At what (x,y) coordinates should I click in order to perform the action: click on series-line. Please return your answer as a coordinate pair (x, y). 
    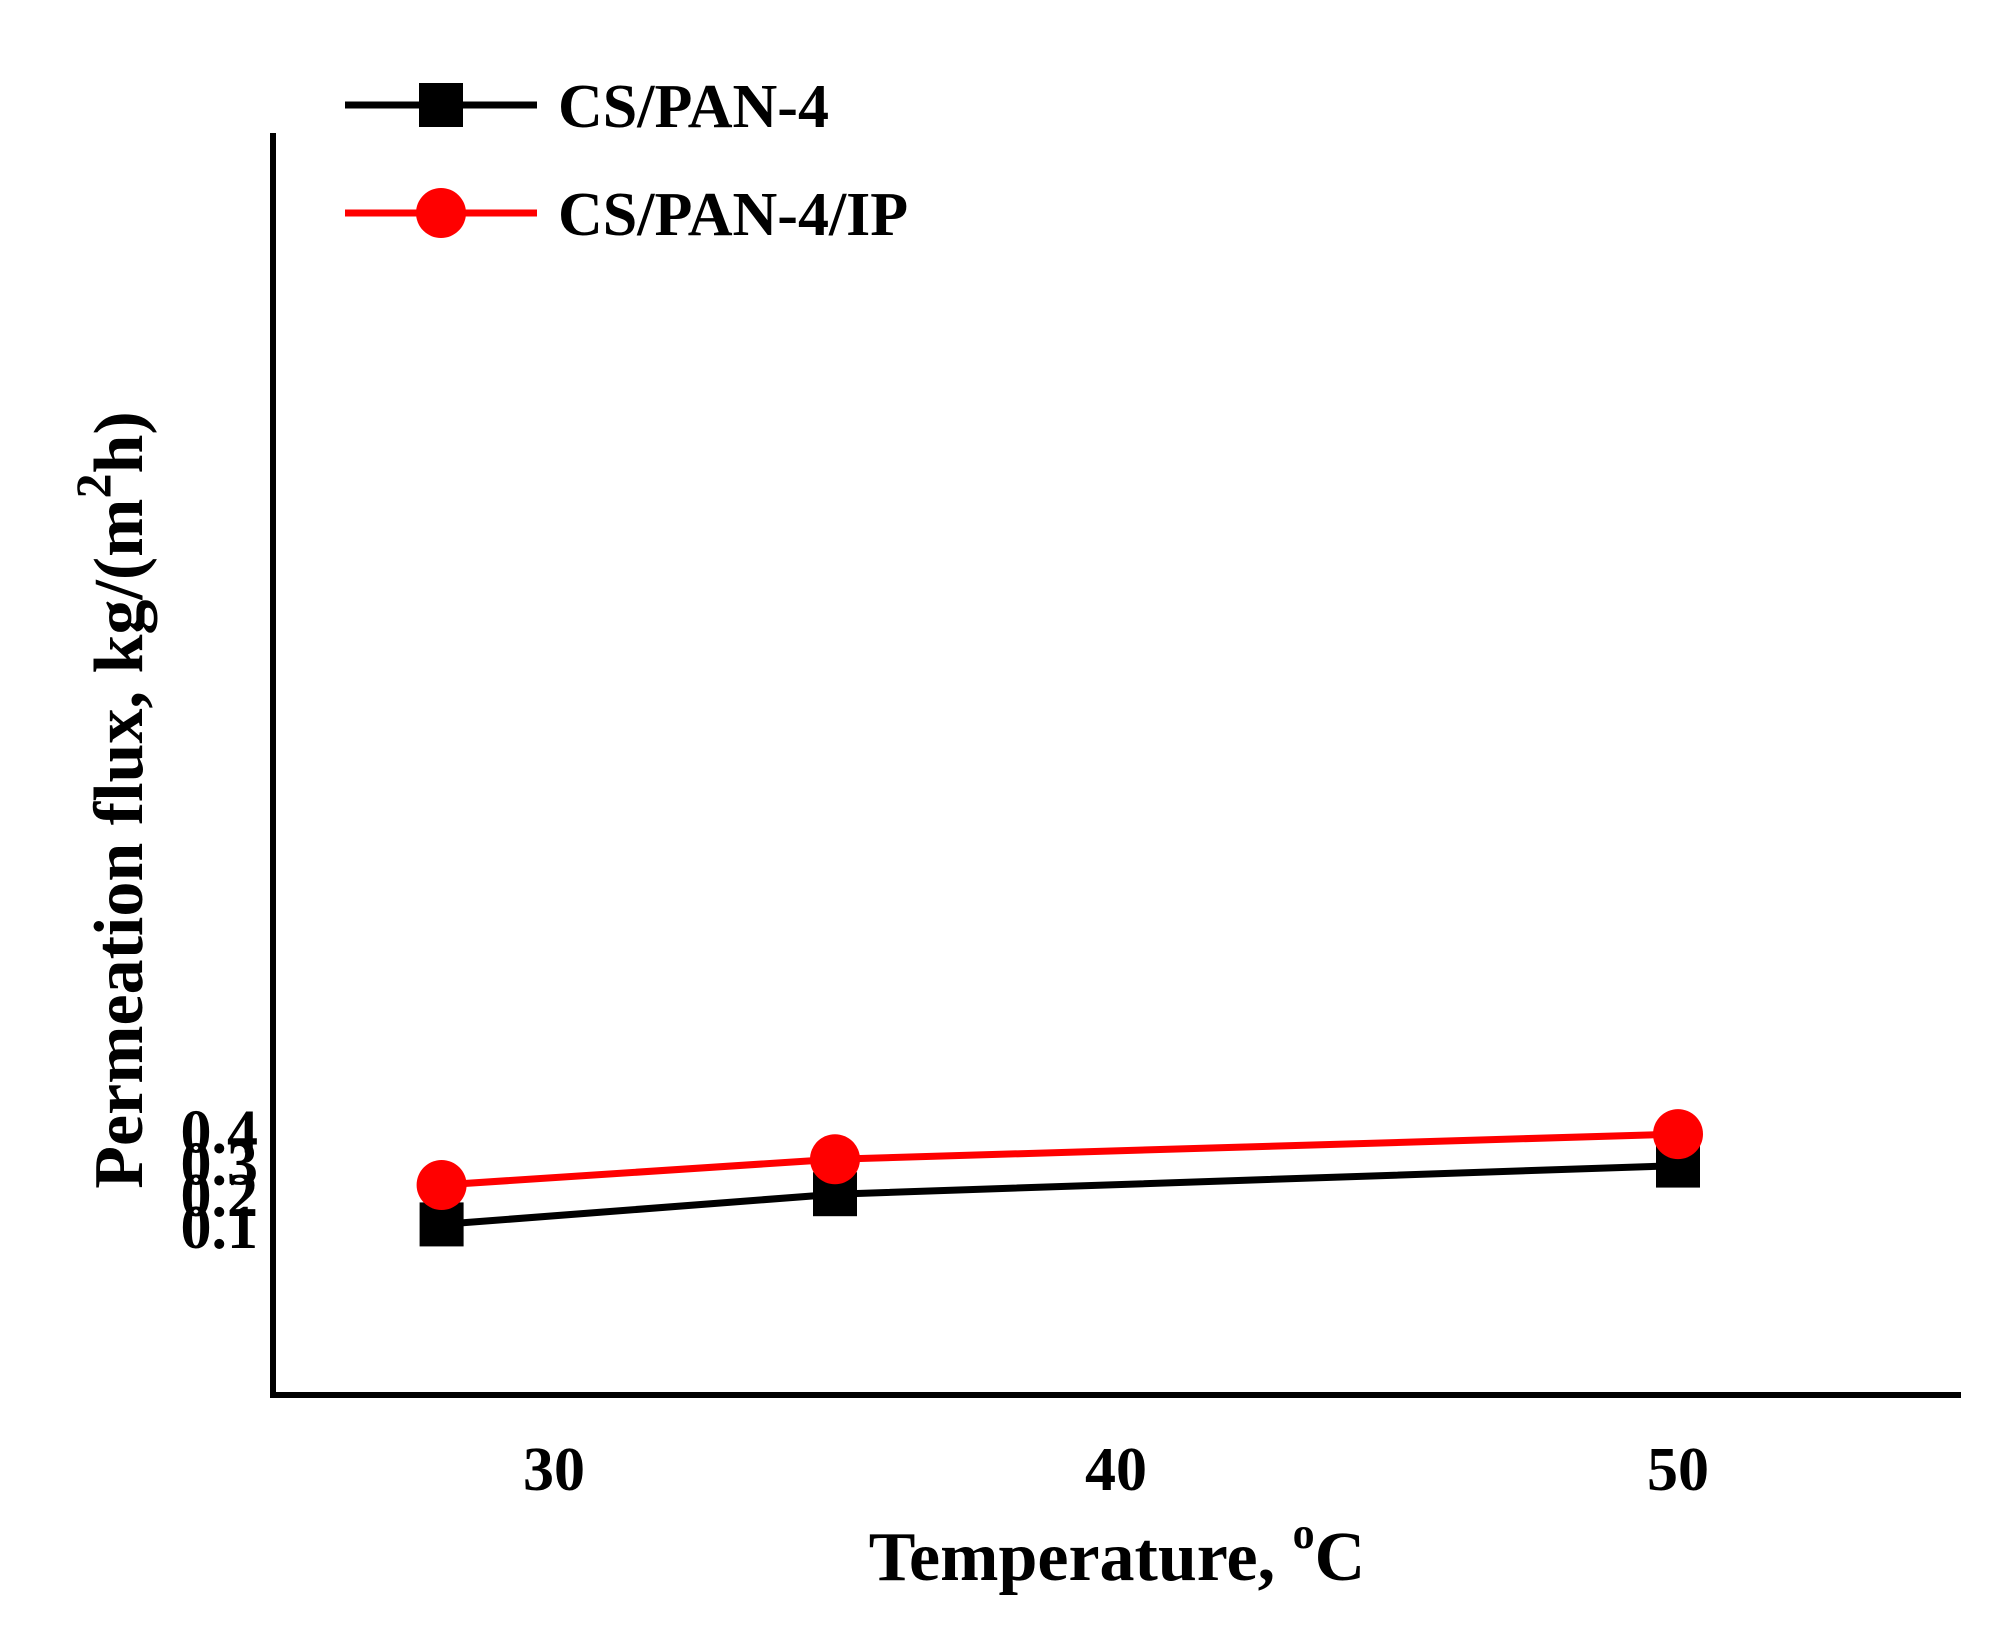
    Looking at the image, I should click on (1060, 1159).